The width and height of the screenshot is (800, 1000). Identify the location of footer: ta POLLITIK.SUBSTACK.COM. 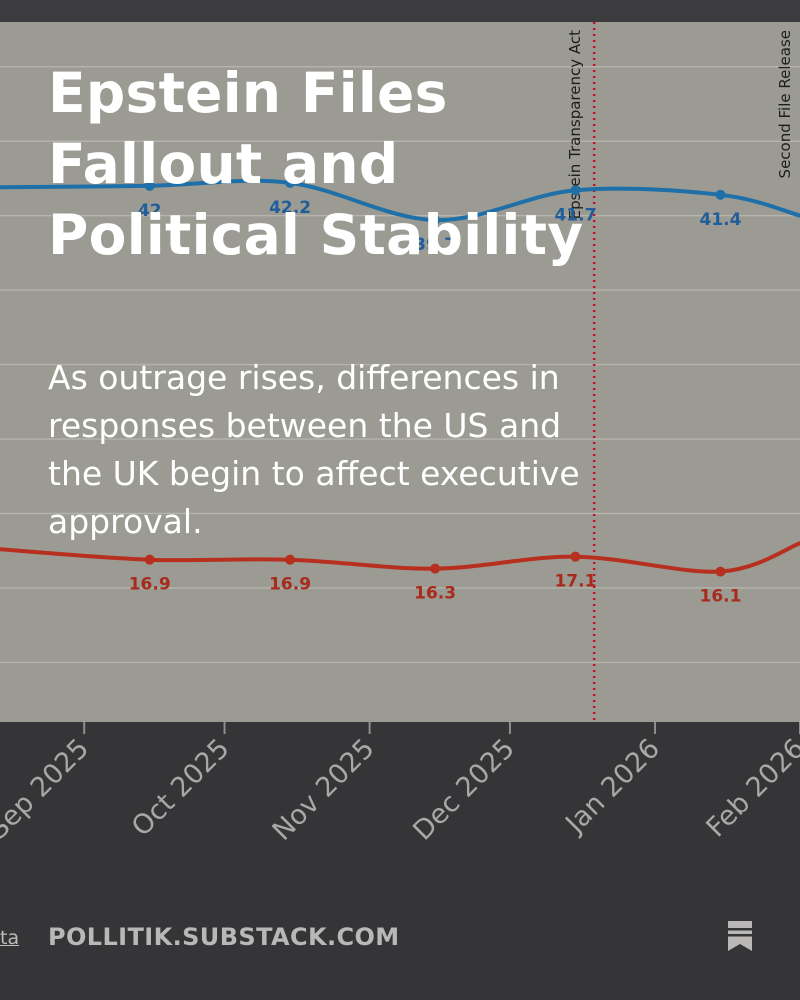
(400, 937).